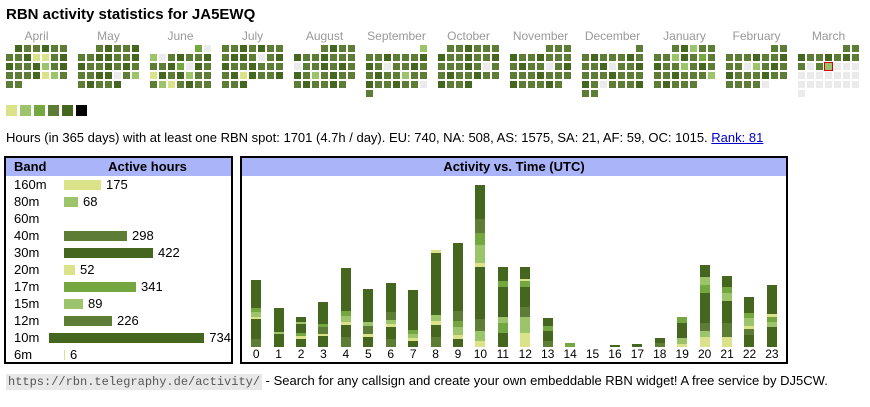  What do you see at coordinates (772, 269) in the screenshot?
I see `hour-column: 23` at bounding box center [772, 269].